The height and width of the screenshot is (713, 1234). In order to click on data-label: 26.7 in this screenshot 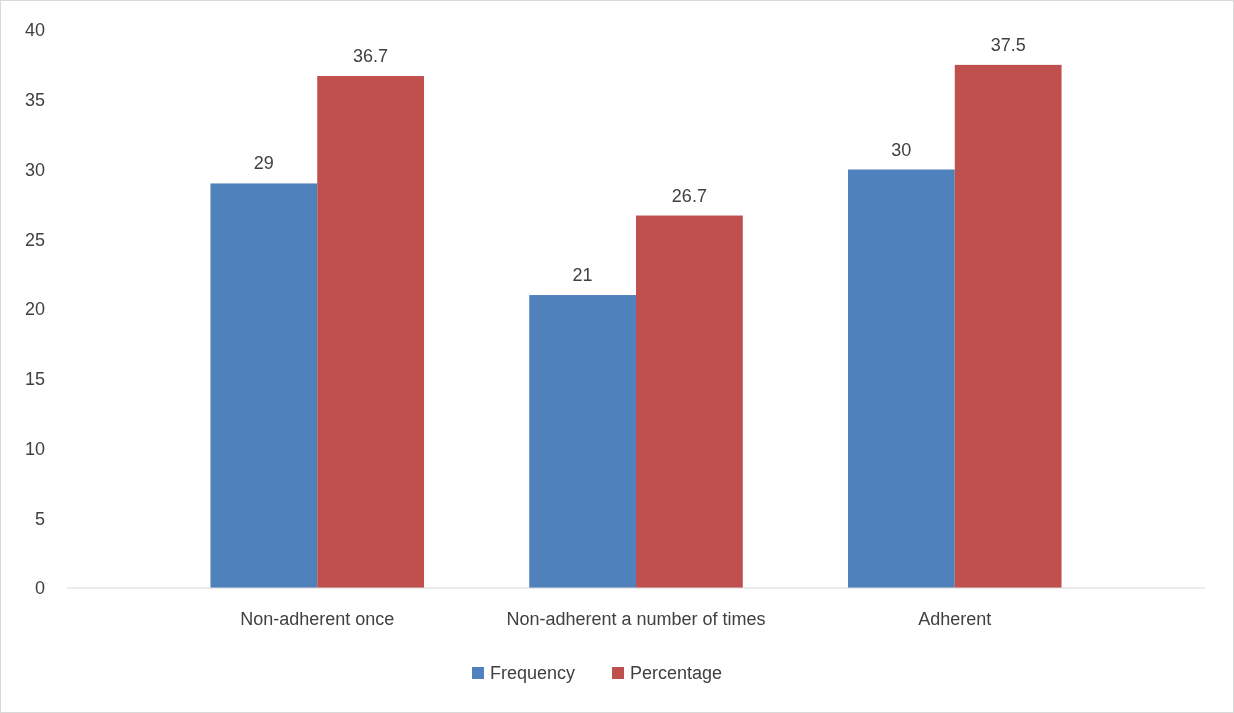, I will do `click(689, 195)`.